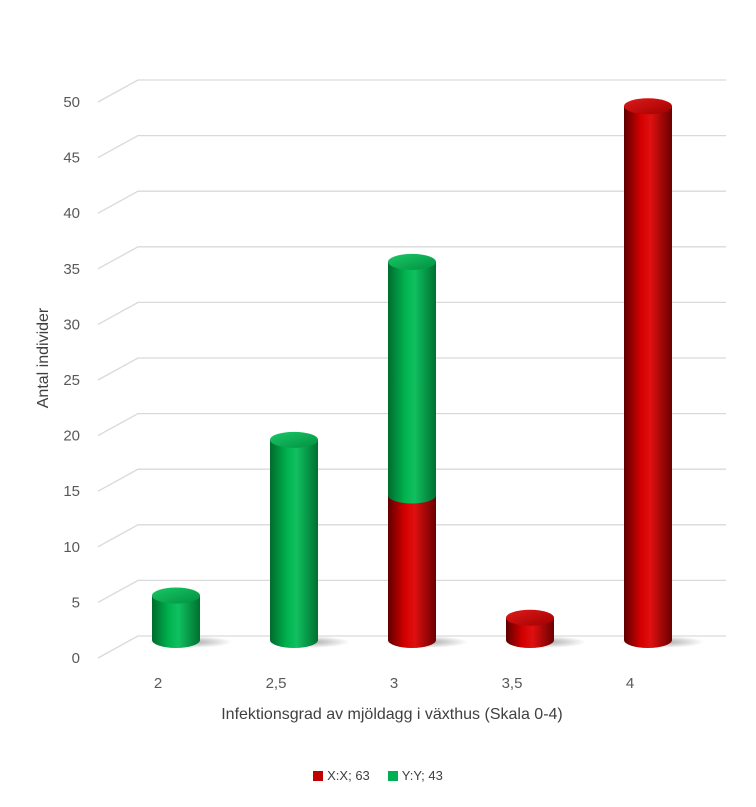  What do you see at coordinates (71, 102) in the screenshot?
I see `y-tick-label: 50` at bounding box center [71, 102].